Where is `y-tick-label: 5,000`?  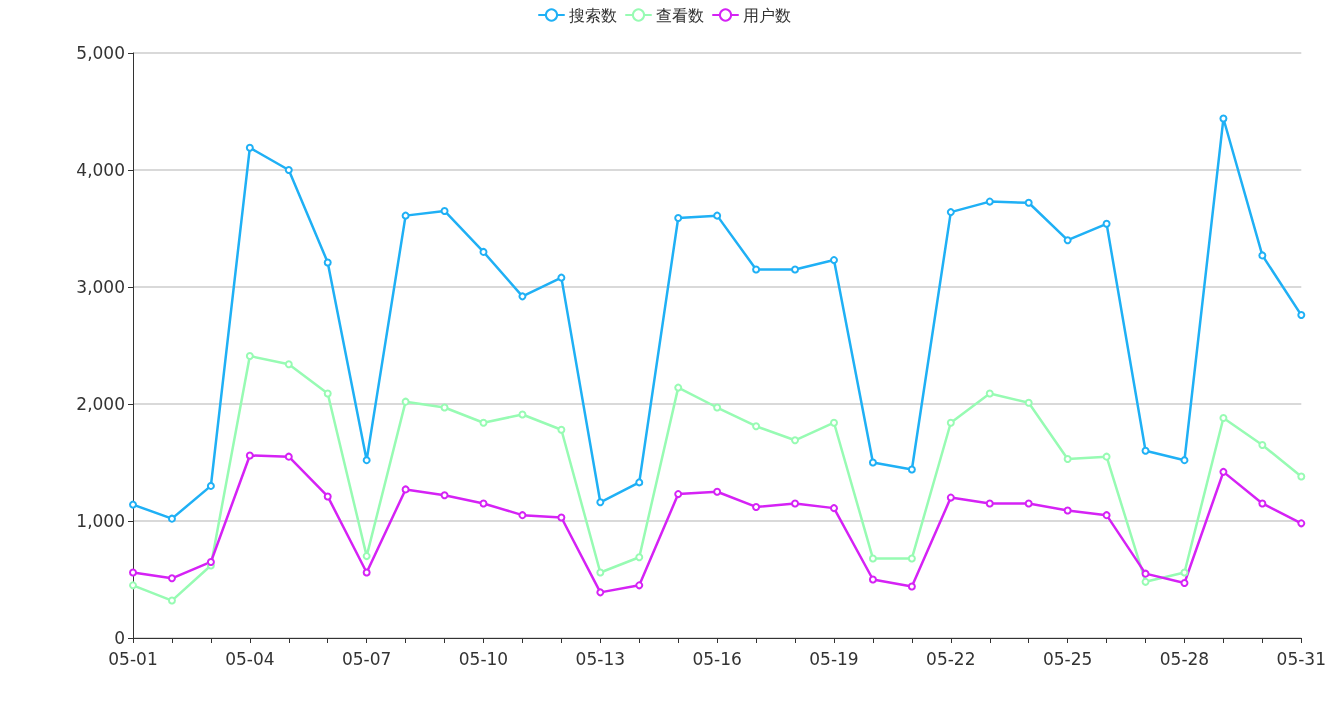
y-tick-label: 5,000 is located at coordinates (100, 53).